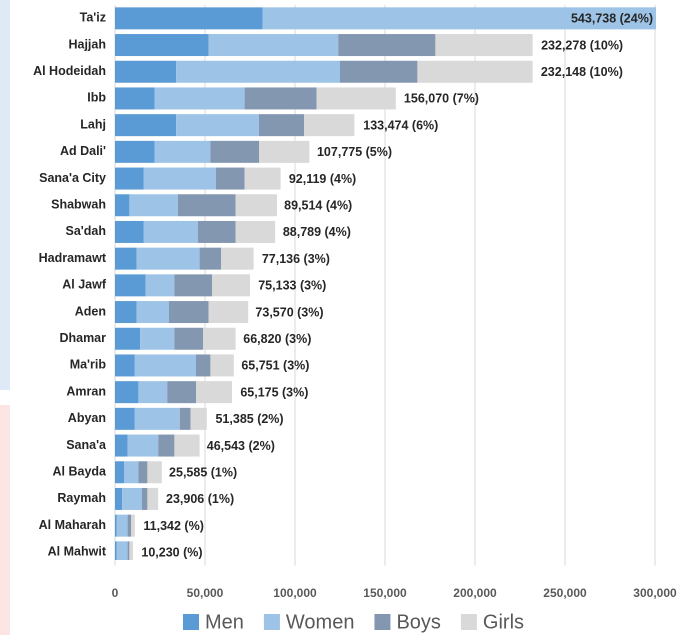 The height and width of the screenshot is (635, 687). I want to click on total-label: 73,570 (3%), so click(289, 312).